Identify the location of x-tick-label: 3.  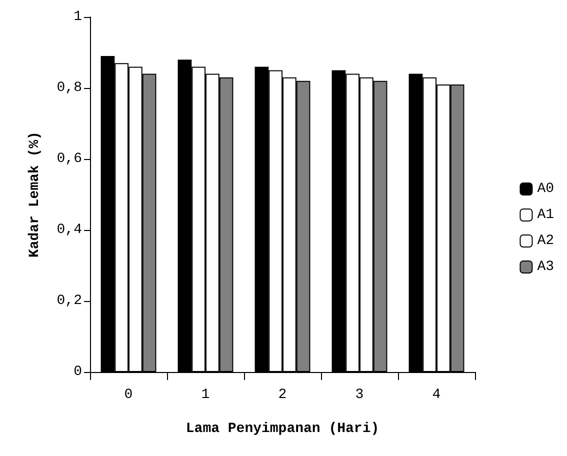
(359, 395).